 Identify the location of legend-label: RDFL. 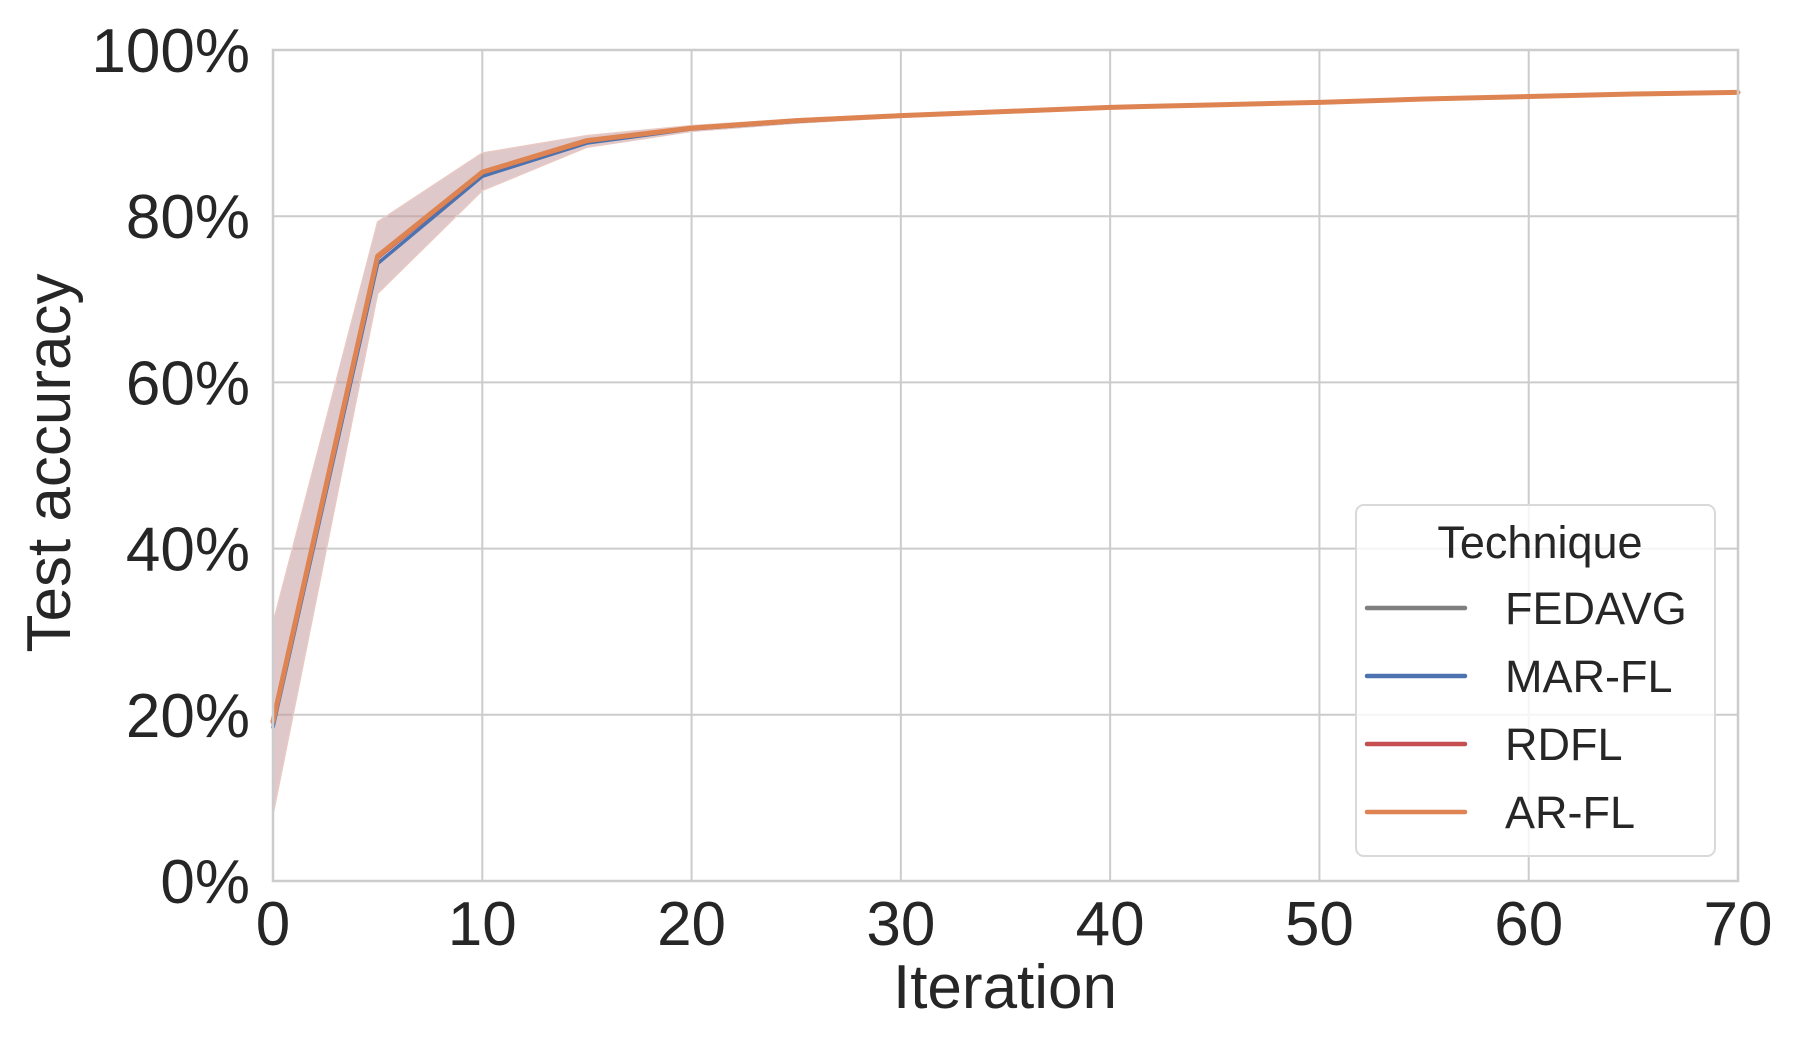
(1564, 744).